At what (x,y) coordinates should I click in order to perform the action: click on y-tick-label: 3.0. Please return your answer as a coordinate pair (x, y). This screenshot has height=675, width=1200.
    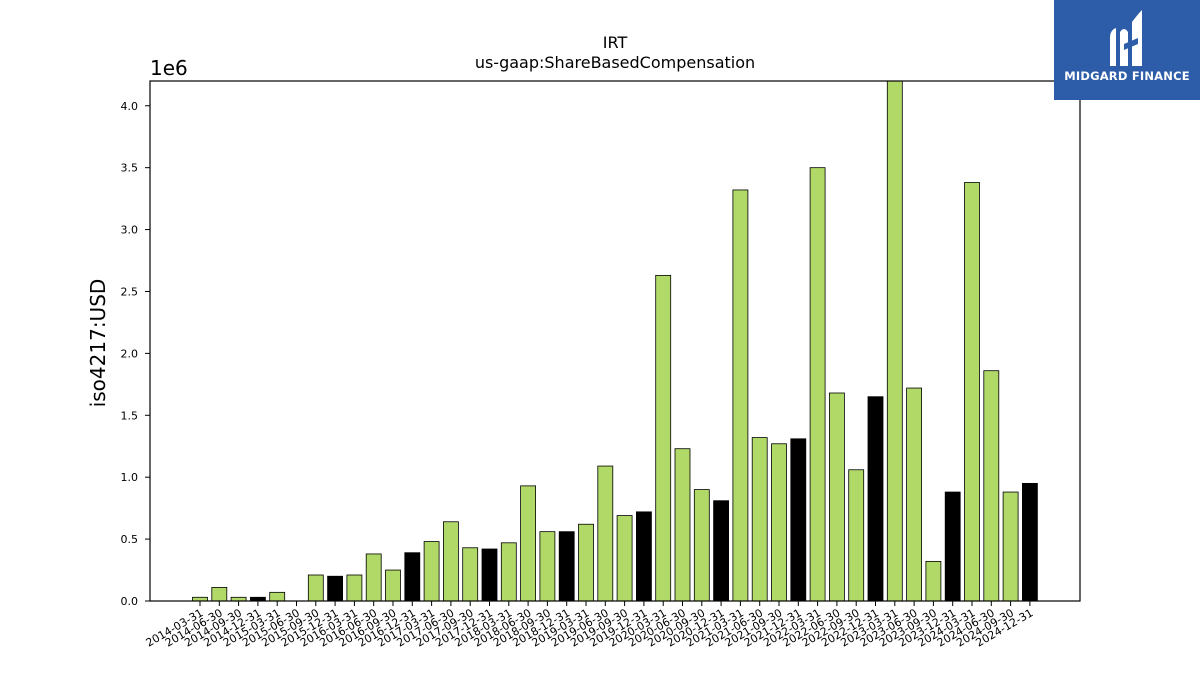
    Looking at the image, I should click on (130, 230).